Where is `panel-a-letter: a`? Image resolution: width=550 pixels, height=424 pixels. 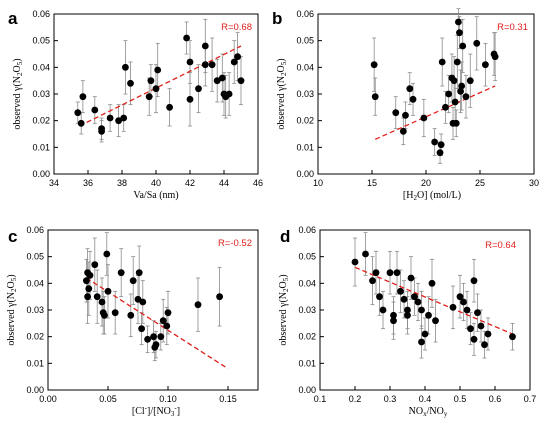
panel-a-letter: a is located at coordinates (13, 18).